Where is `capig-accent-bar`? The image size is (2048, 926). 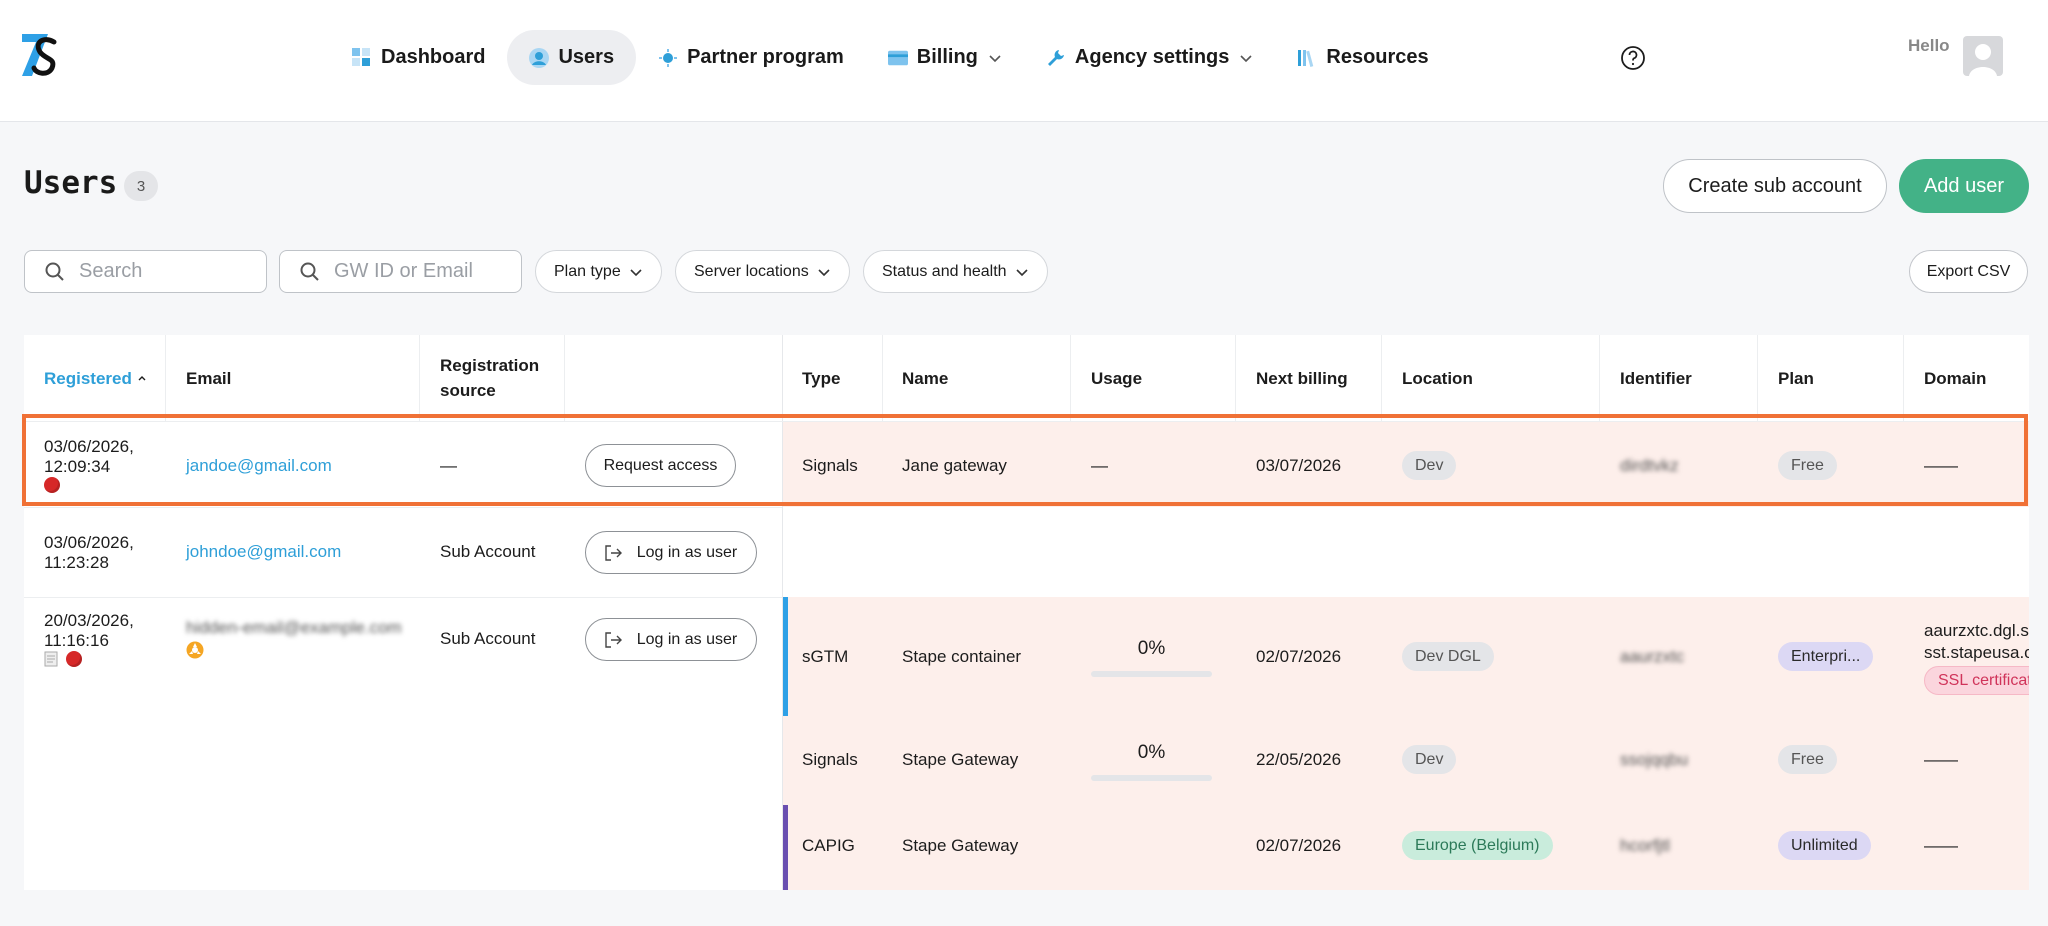 capig-accent-bar is located at coordinates (785, 847).